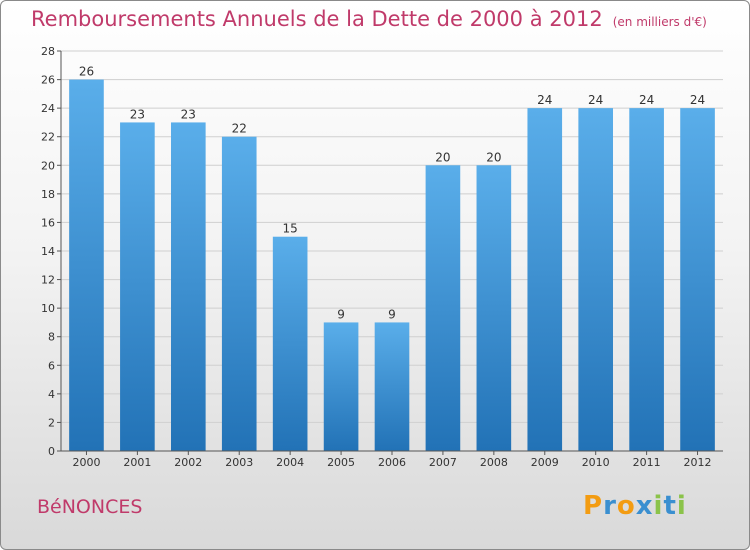 The width and height of the screenshot is (750, 550). Describe the element at coordinates (494, 462) in the screenshot. I see `x-tick-label: 2008` at that location.